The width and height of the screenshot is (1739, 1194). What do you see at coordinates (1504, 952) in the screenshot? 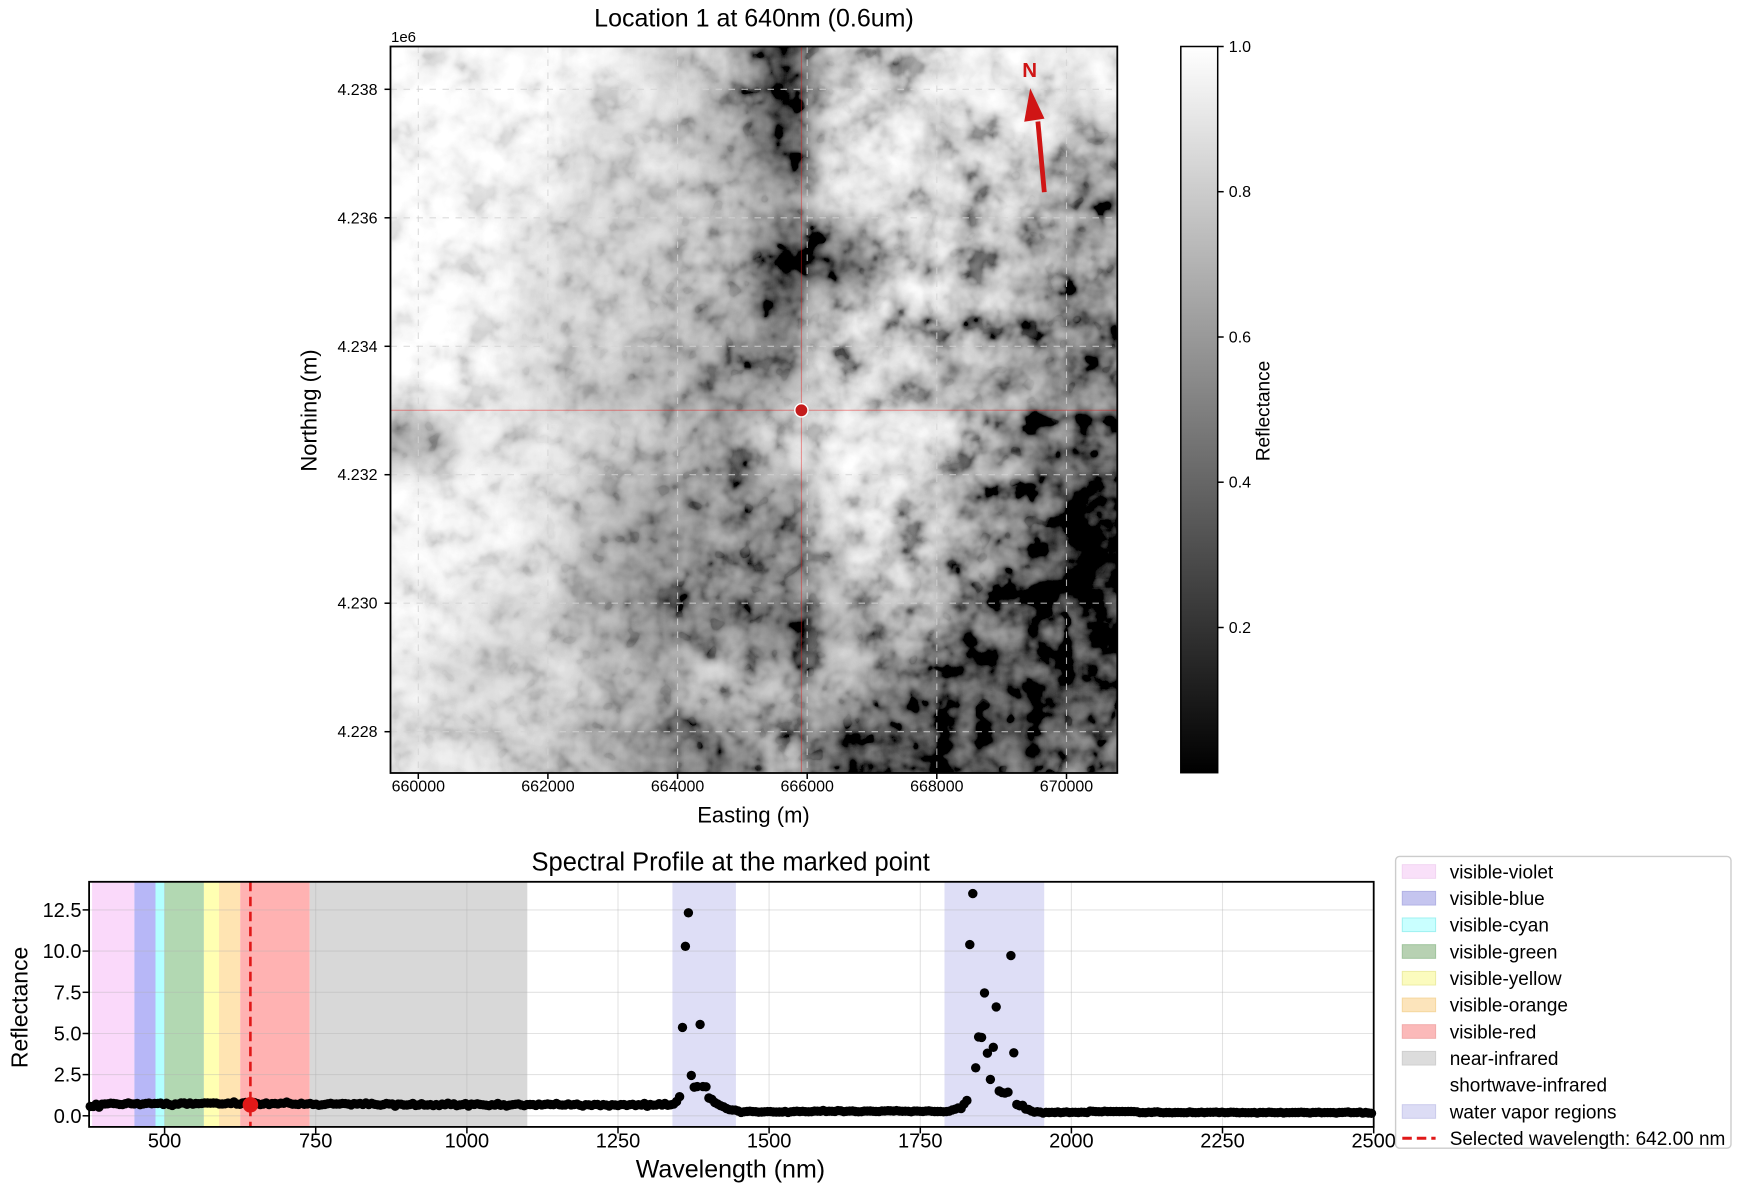
I see `svg-text: visible-green` at bounding box center [1504, 952].